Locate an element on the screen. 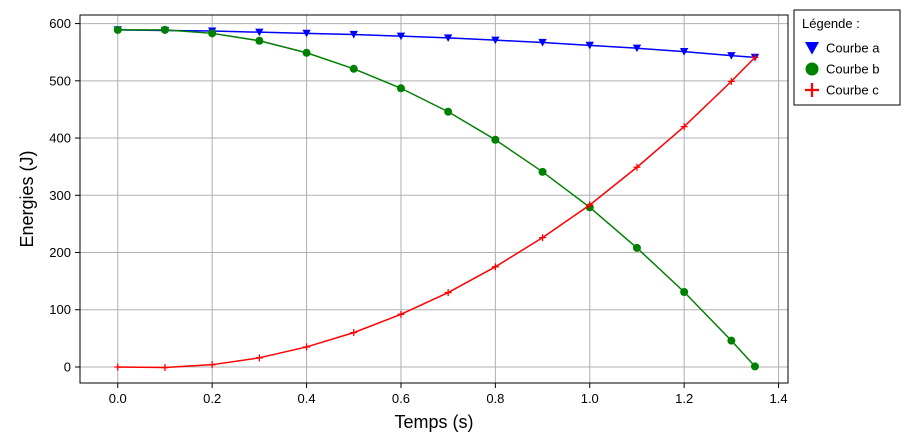  y-tick-label: 100 is located at coordinates (60, 309).